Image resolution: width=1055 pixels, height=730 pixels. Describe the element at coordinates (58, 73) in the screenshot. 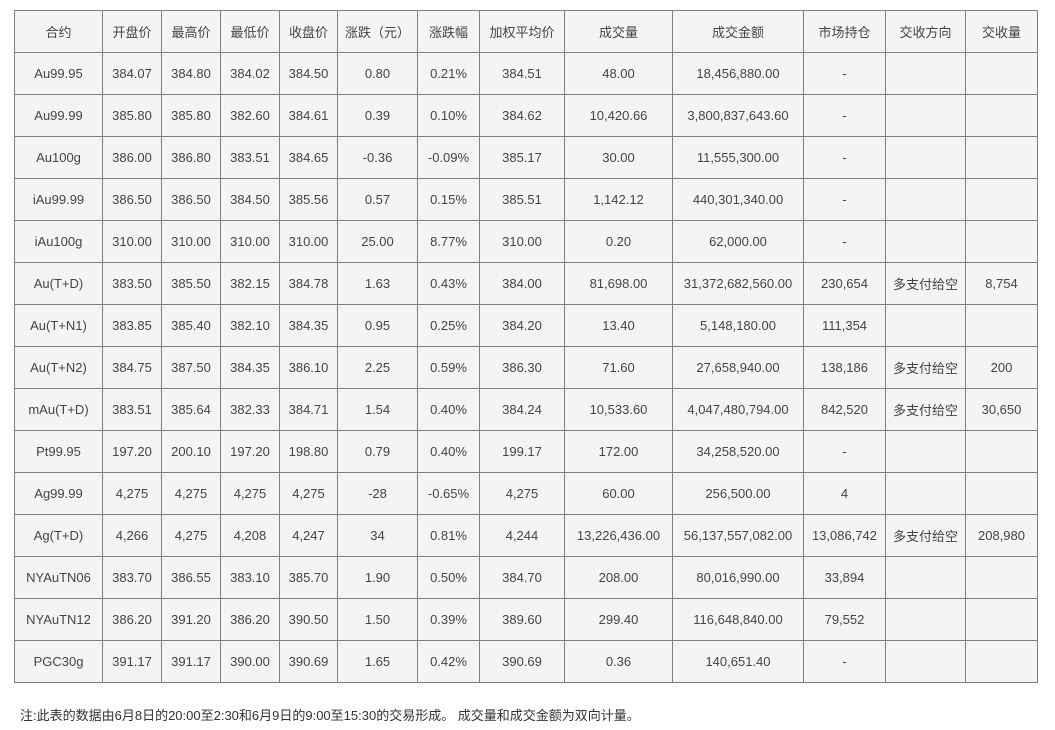

I see `contract-cell: Au99.95` at that location.